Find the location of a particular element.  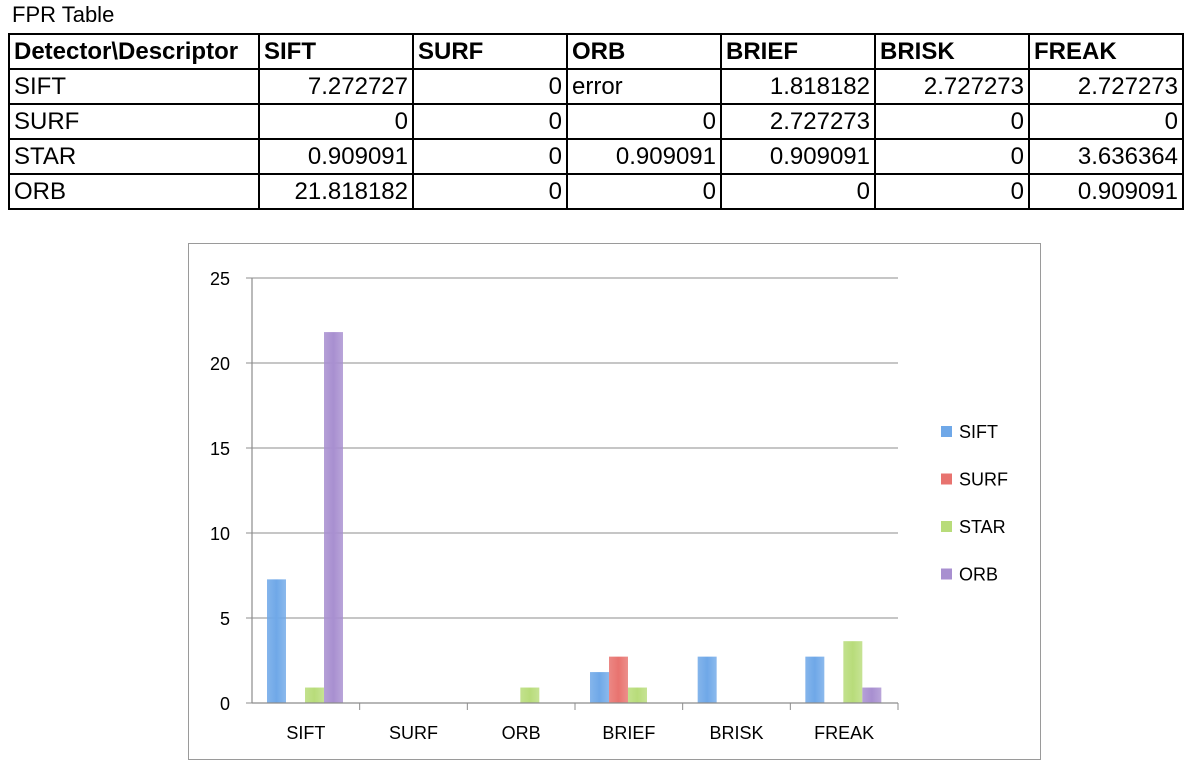

bar-star-freak is located at coordinates (853, 672).